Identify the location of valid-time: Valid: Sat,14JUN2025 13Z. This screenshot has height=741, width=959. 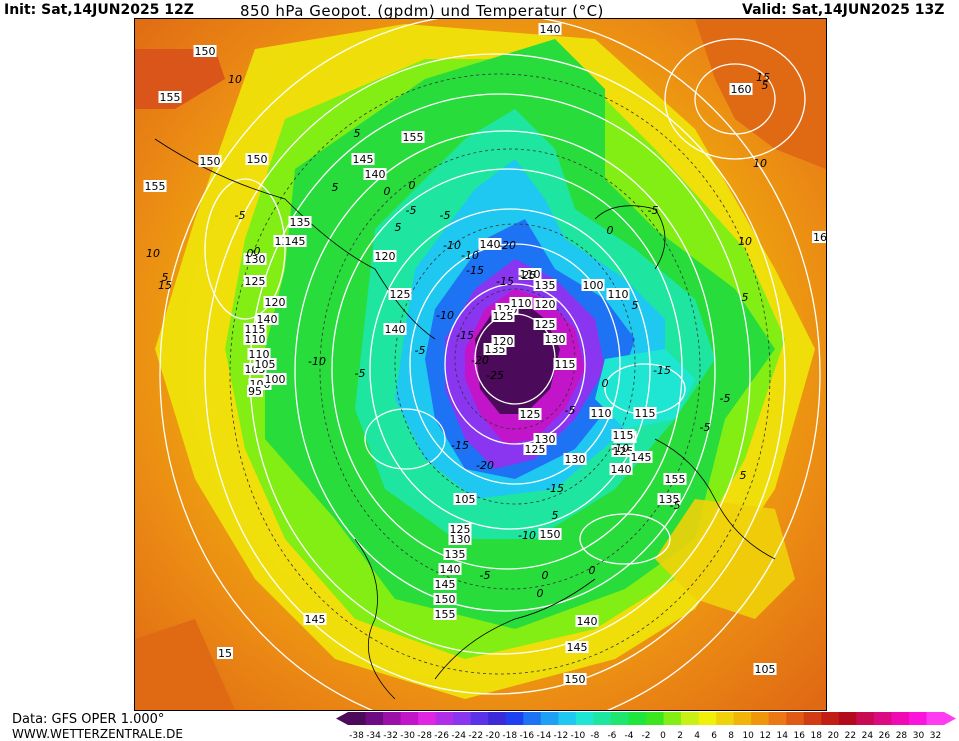
(843, 10).